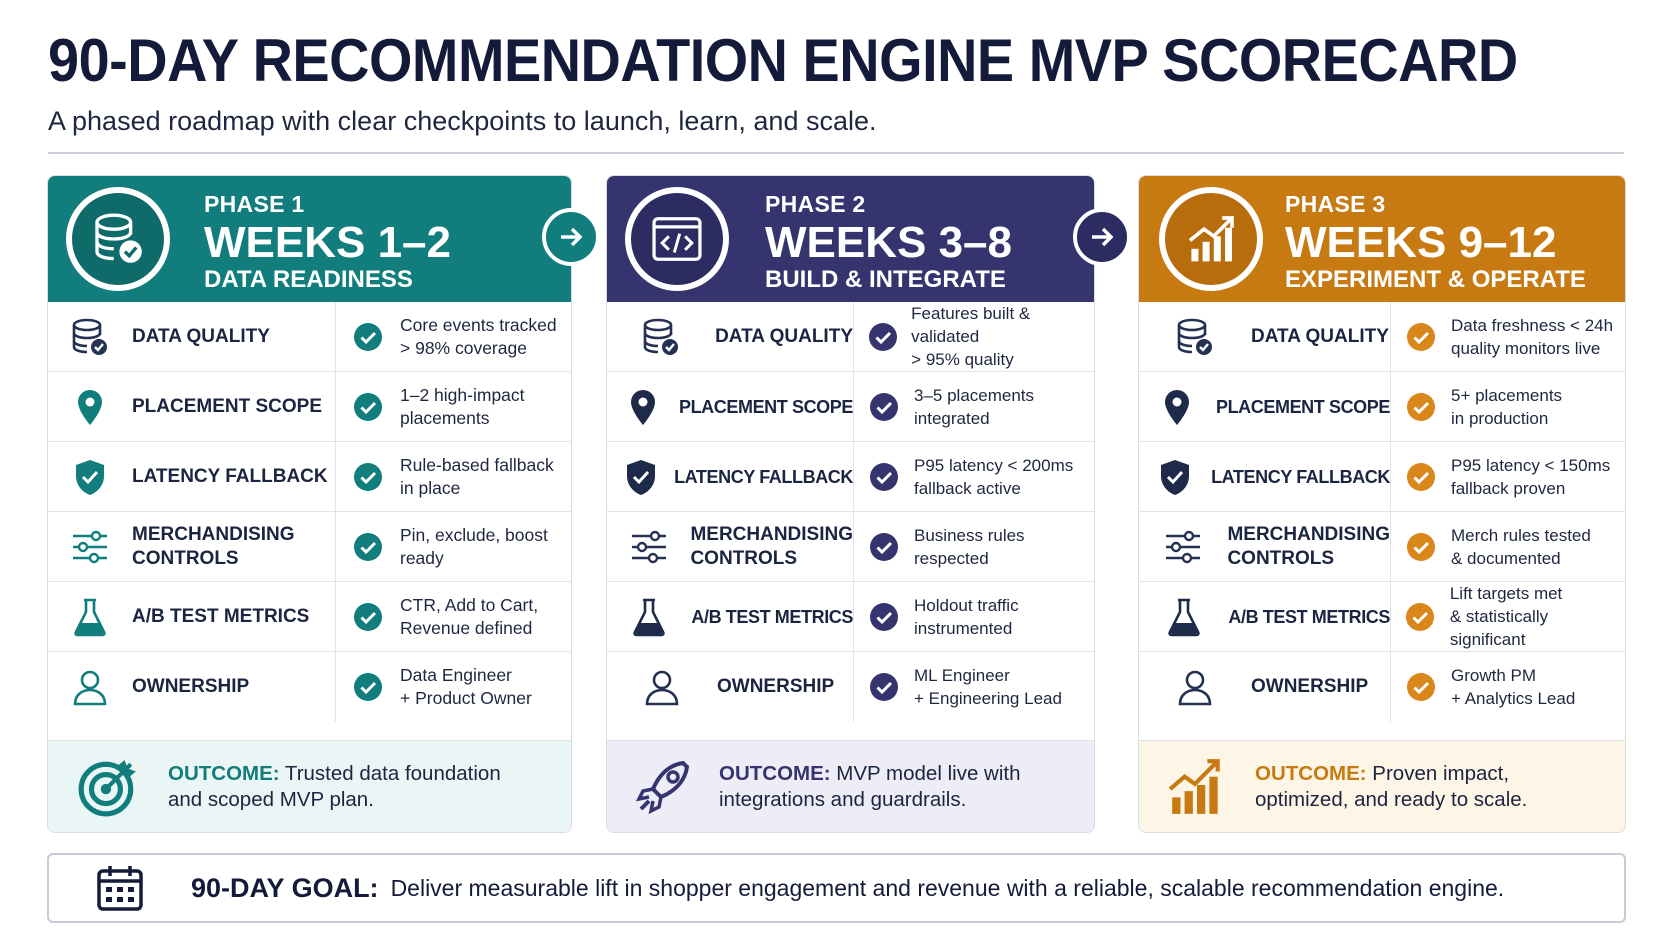 This screenshot has height=941, width=1672. Describe the element at coordinates (477, 464) in the screenshot. I see `description-line: Rule-based fallback` at that location.